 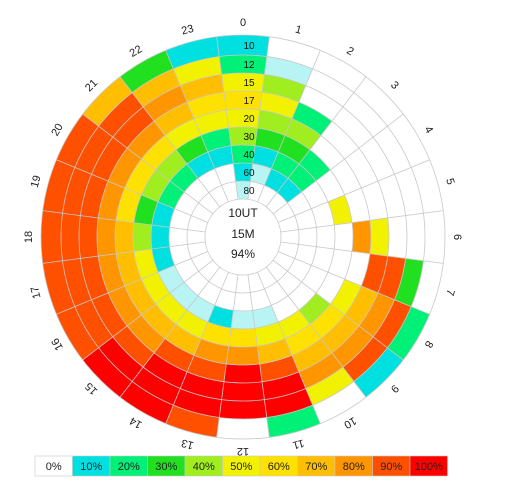 I want to click on color-legend: 0% 10% 20% 30% 40% 50% 60% 70% 80% 90% 100%, so click(x=241, y=466).